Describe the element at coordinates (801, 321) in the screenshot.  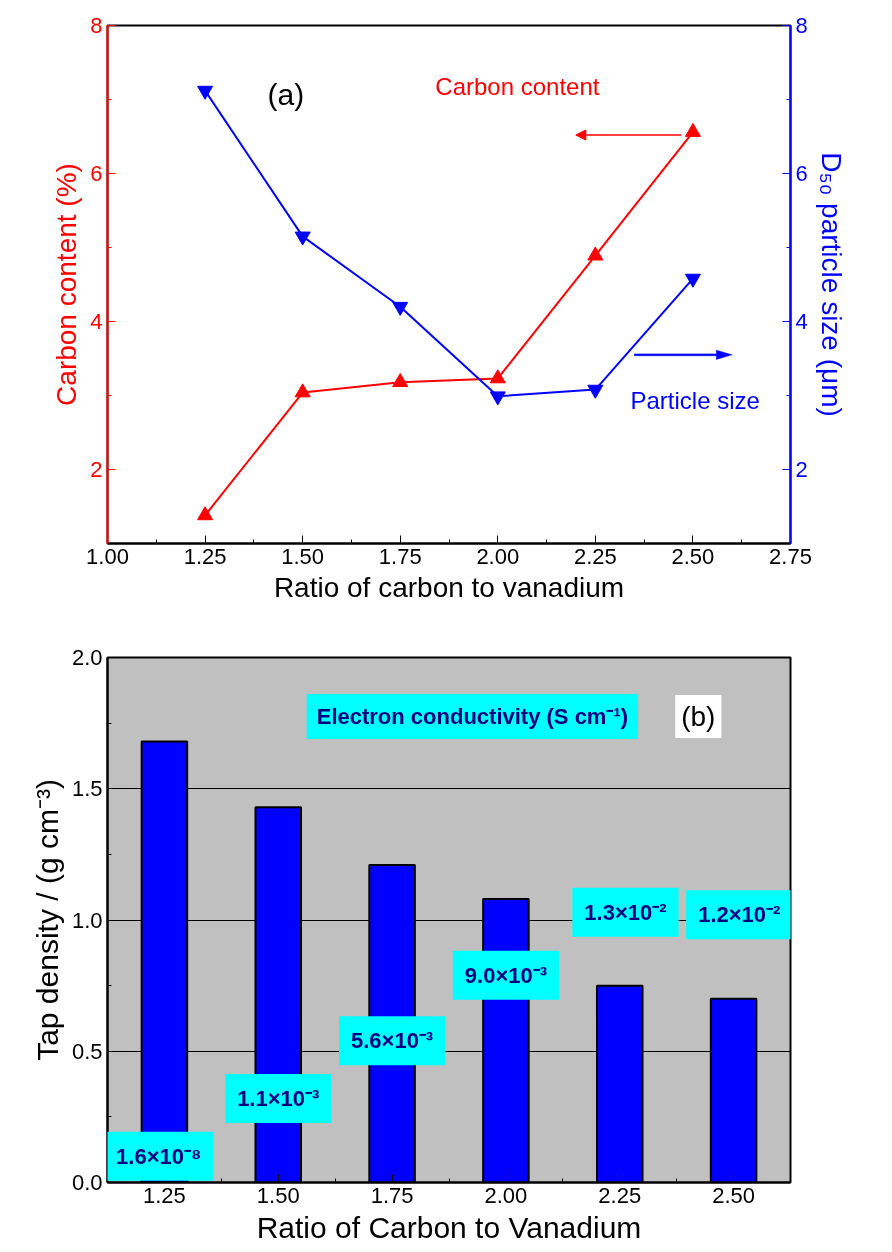
I see `y2-tick-label: 4` at that location.